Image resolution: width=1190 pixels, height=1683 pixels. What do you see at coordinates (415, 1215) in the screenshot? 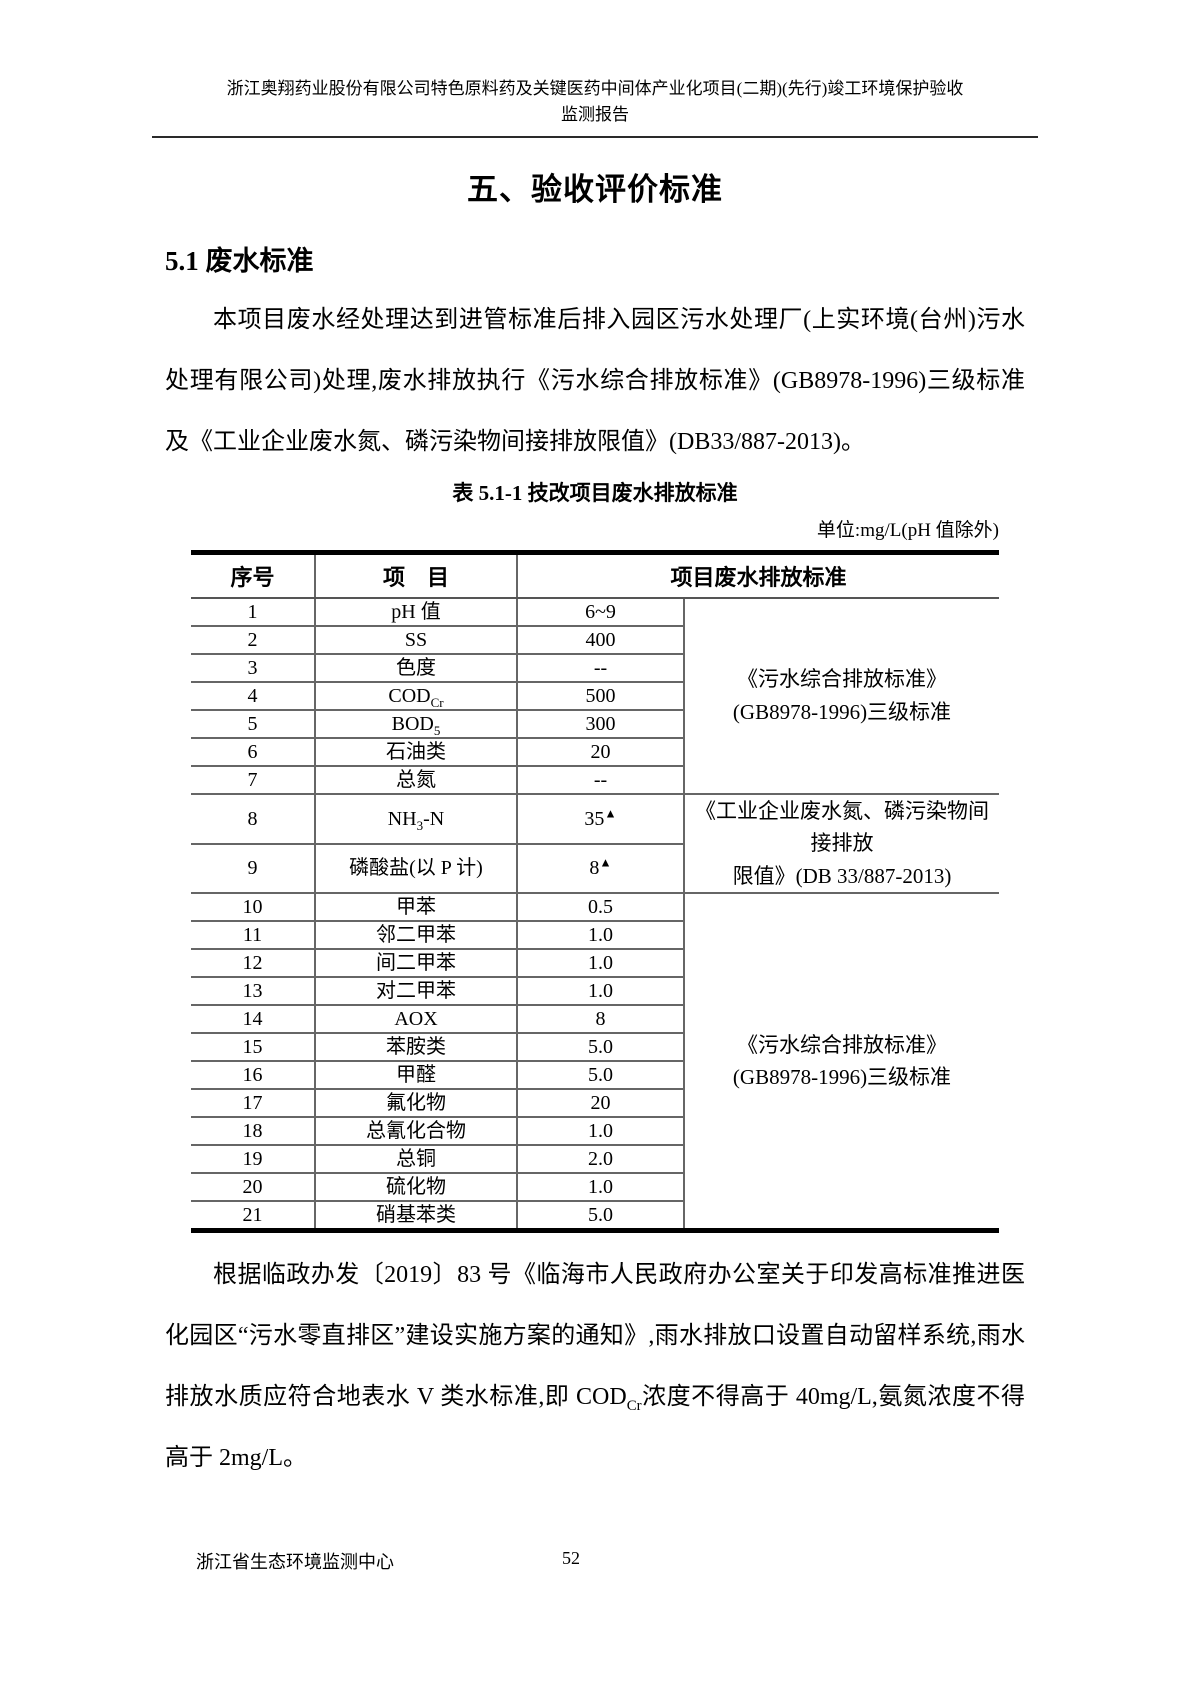
I see `pollutant-name-cell: 硝基苯类` at bounding box center [415, 1215].